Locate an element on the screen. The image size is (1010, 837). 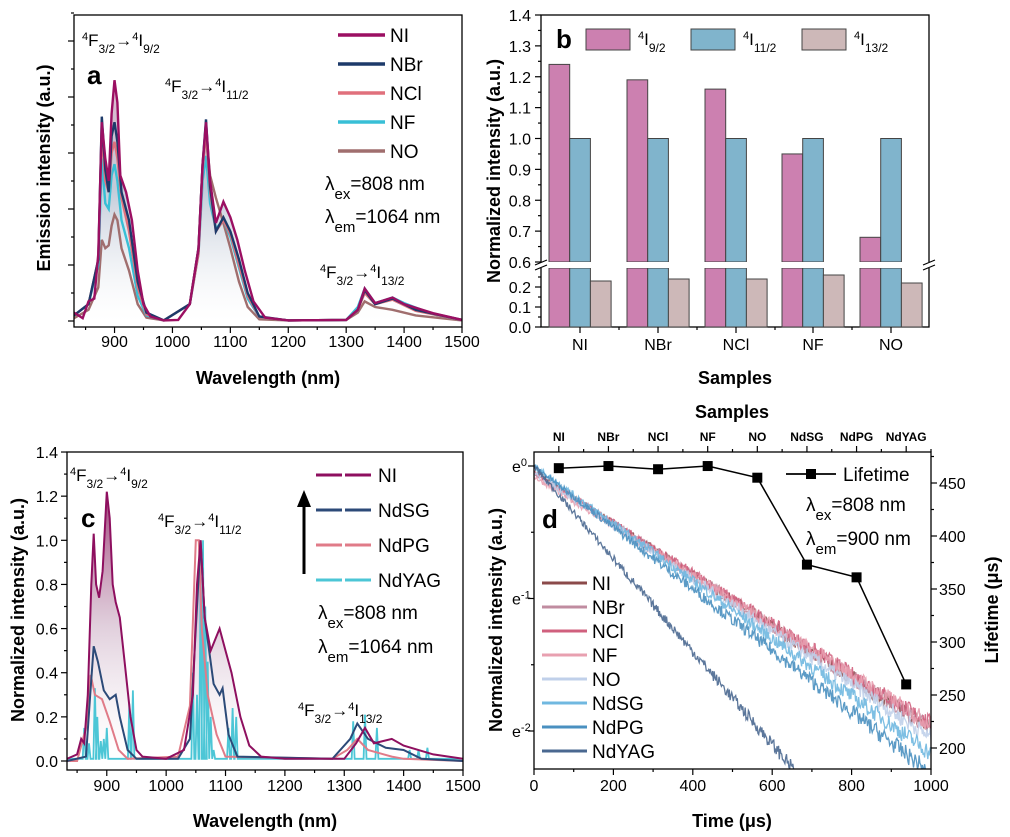
y2-tick-label: 250 is located at coordinates (952, 696).